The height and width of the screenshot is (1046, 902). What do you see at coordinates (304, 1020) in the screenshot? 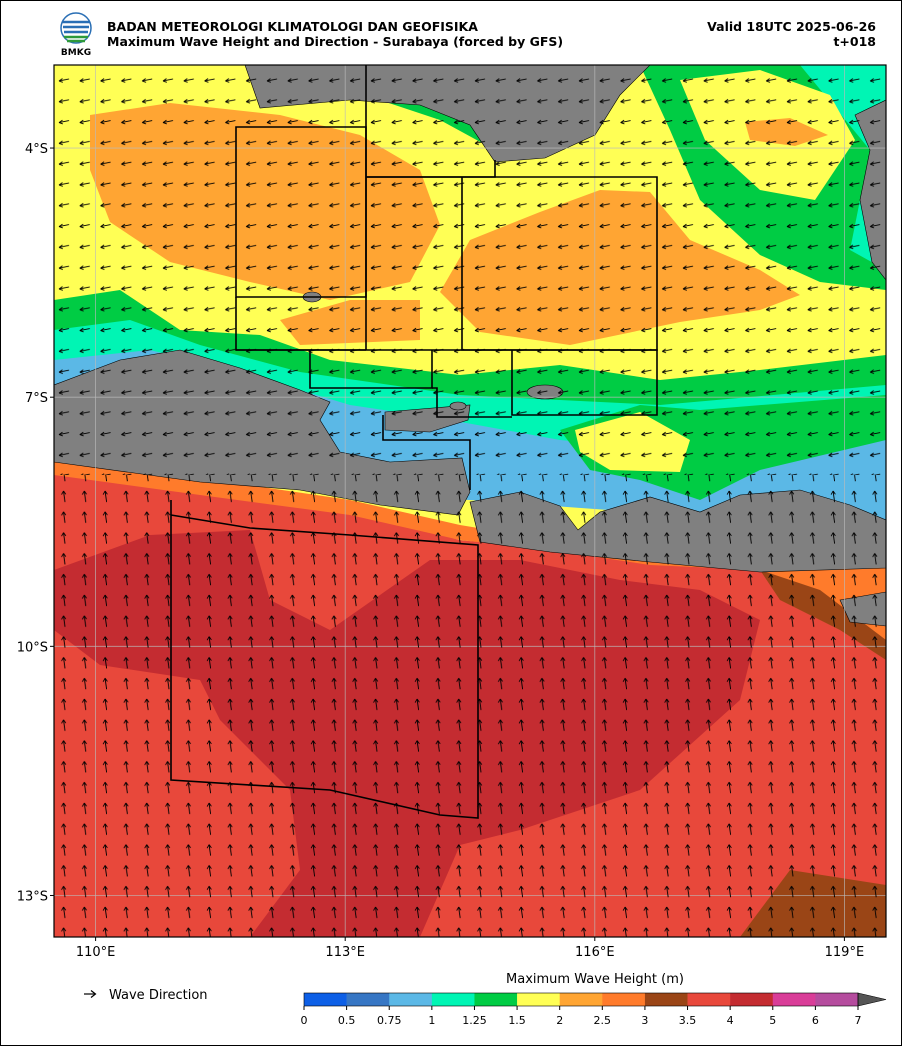
I see `colorbar-tick-label: 0` at bounding box center [304, 1020].